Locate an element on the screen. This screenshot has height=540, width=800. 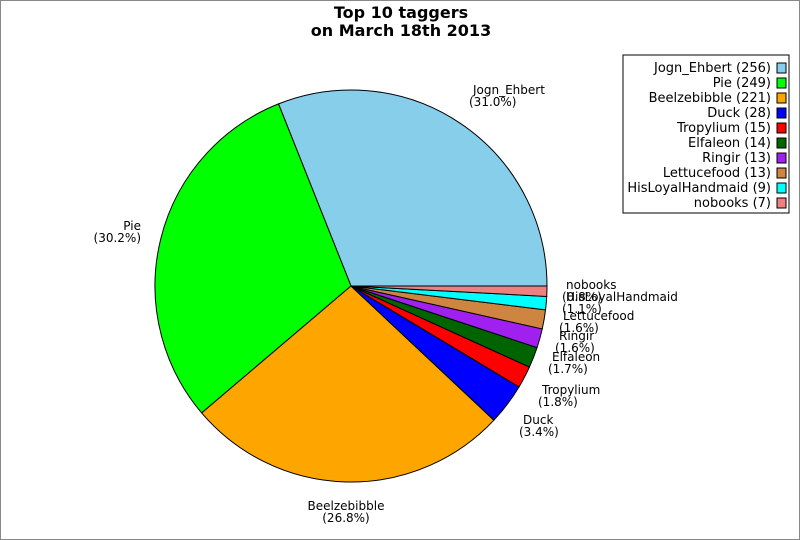
slice-percent-label: (3.4%) is located at coordinates (539, 432).